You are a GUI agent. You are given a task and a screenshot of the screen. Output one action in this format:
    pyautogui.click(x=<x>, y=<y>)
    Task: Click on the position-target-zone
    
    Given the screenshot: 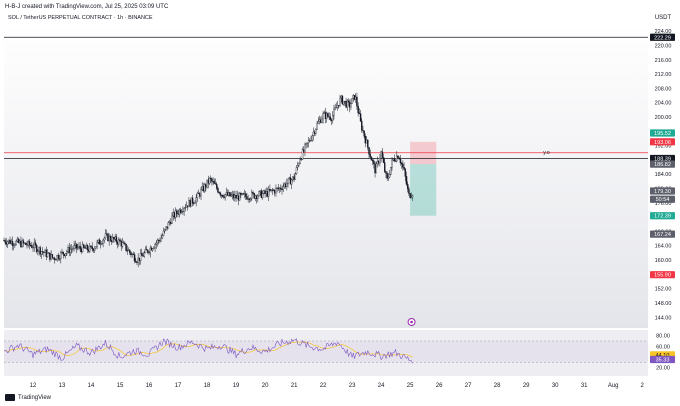 What is the action you would take?
    pyautogui.click(x=423, y=190)
    